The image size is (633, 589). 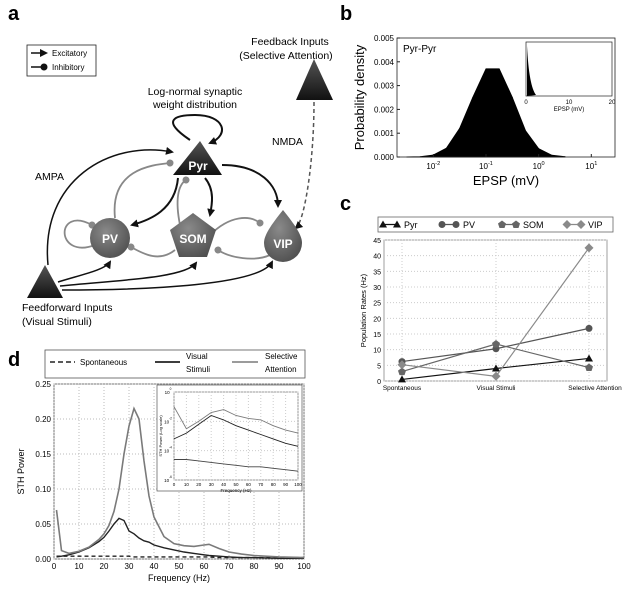 What do you see at coordinates (236, 484) in the screenshot?
I see `inset-x-tick-label: 50` at bounding box center [236, 484].